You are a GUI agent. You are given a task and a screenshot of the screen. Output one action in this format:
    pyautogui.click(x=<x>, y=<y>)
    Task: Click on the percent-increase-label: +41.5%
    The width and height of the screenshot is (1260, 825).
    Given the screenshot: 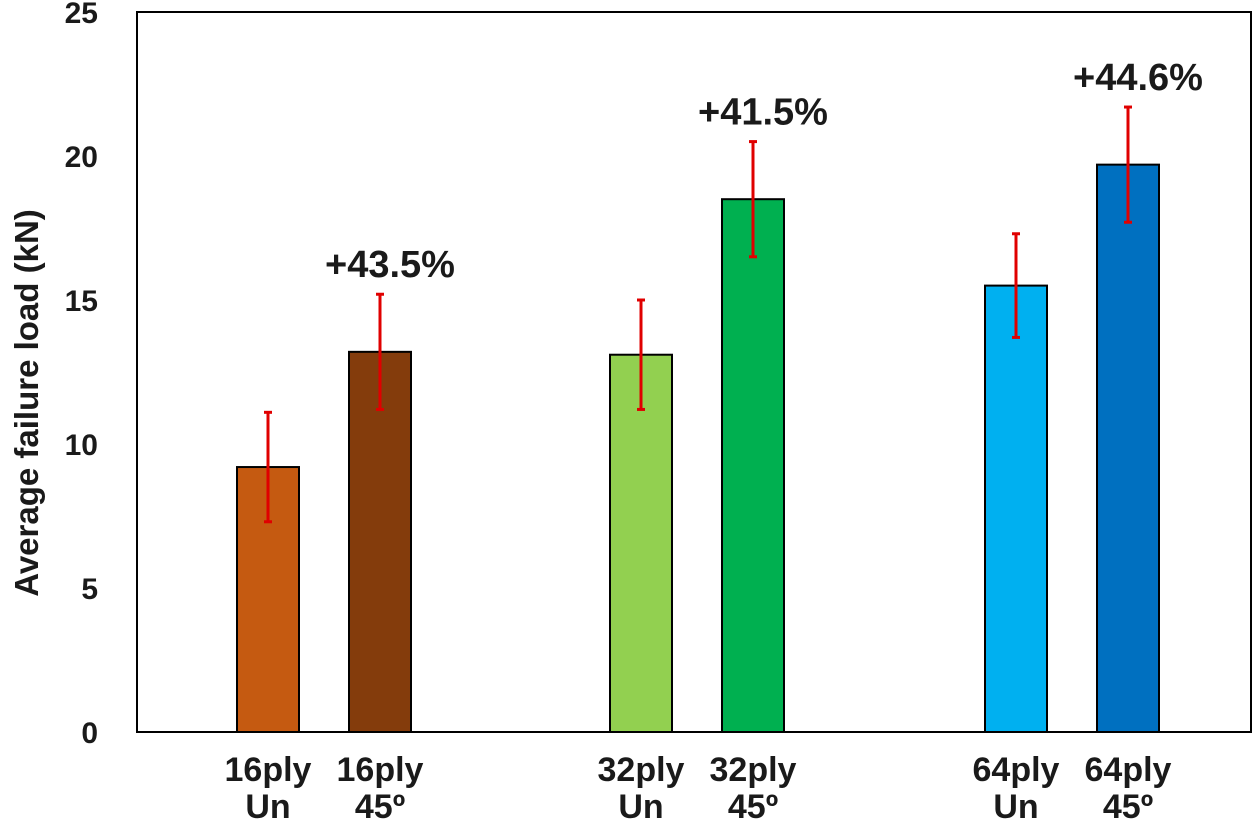 What is the action you would take?
    pyautogui.click(x=763, y=113)
    